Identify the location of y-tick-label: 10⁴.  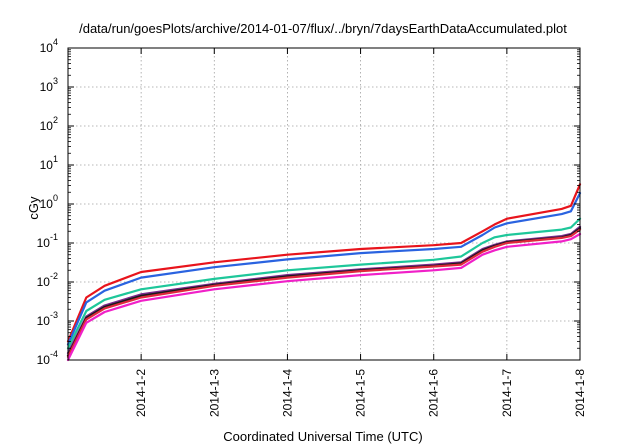
(49, 46).